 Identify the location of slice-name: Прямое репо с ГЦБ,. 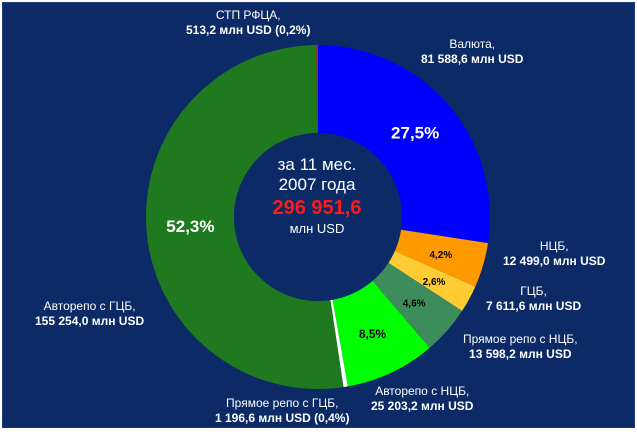
(282, 403).